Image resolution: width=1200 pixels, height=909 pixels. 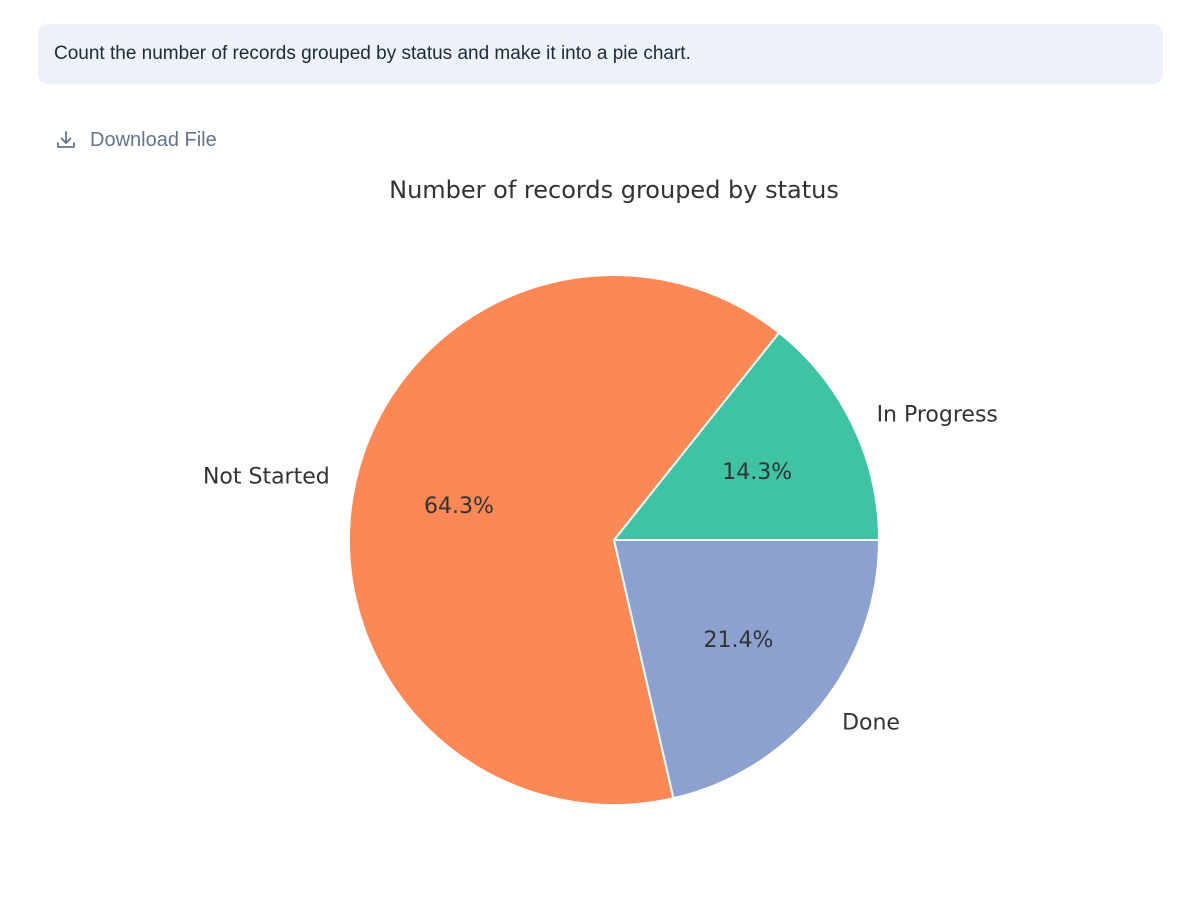 I want to click on pie-category-label-done: Done, so click(x=871, y=723).